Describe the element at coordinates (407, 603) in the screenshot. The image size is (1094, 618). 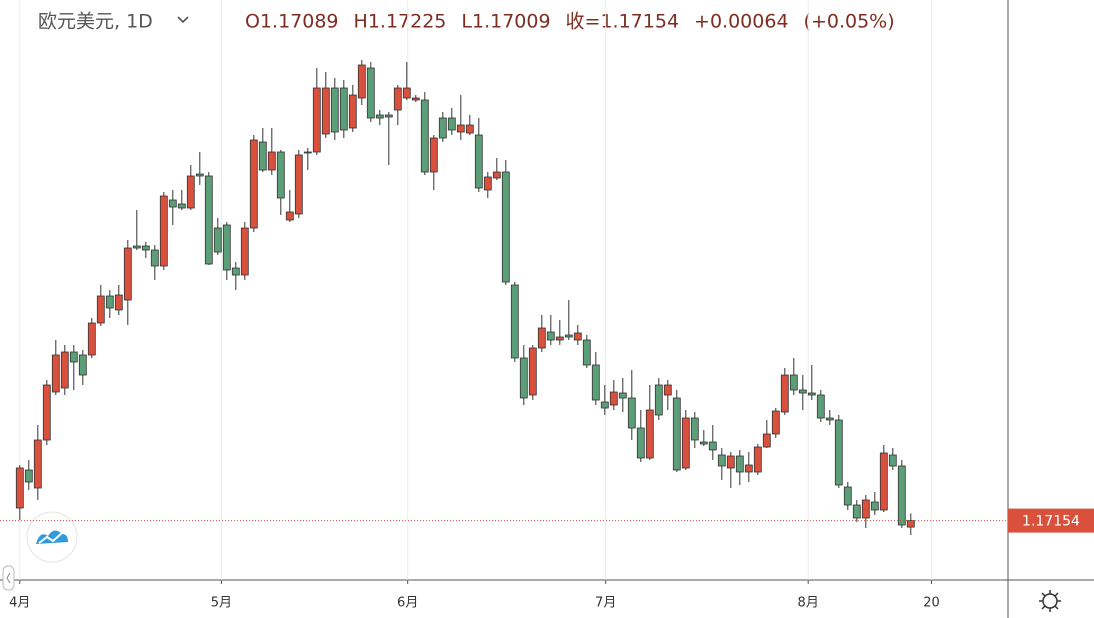
I see `x-tick-label: 6月` at that location.